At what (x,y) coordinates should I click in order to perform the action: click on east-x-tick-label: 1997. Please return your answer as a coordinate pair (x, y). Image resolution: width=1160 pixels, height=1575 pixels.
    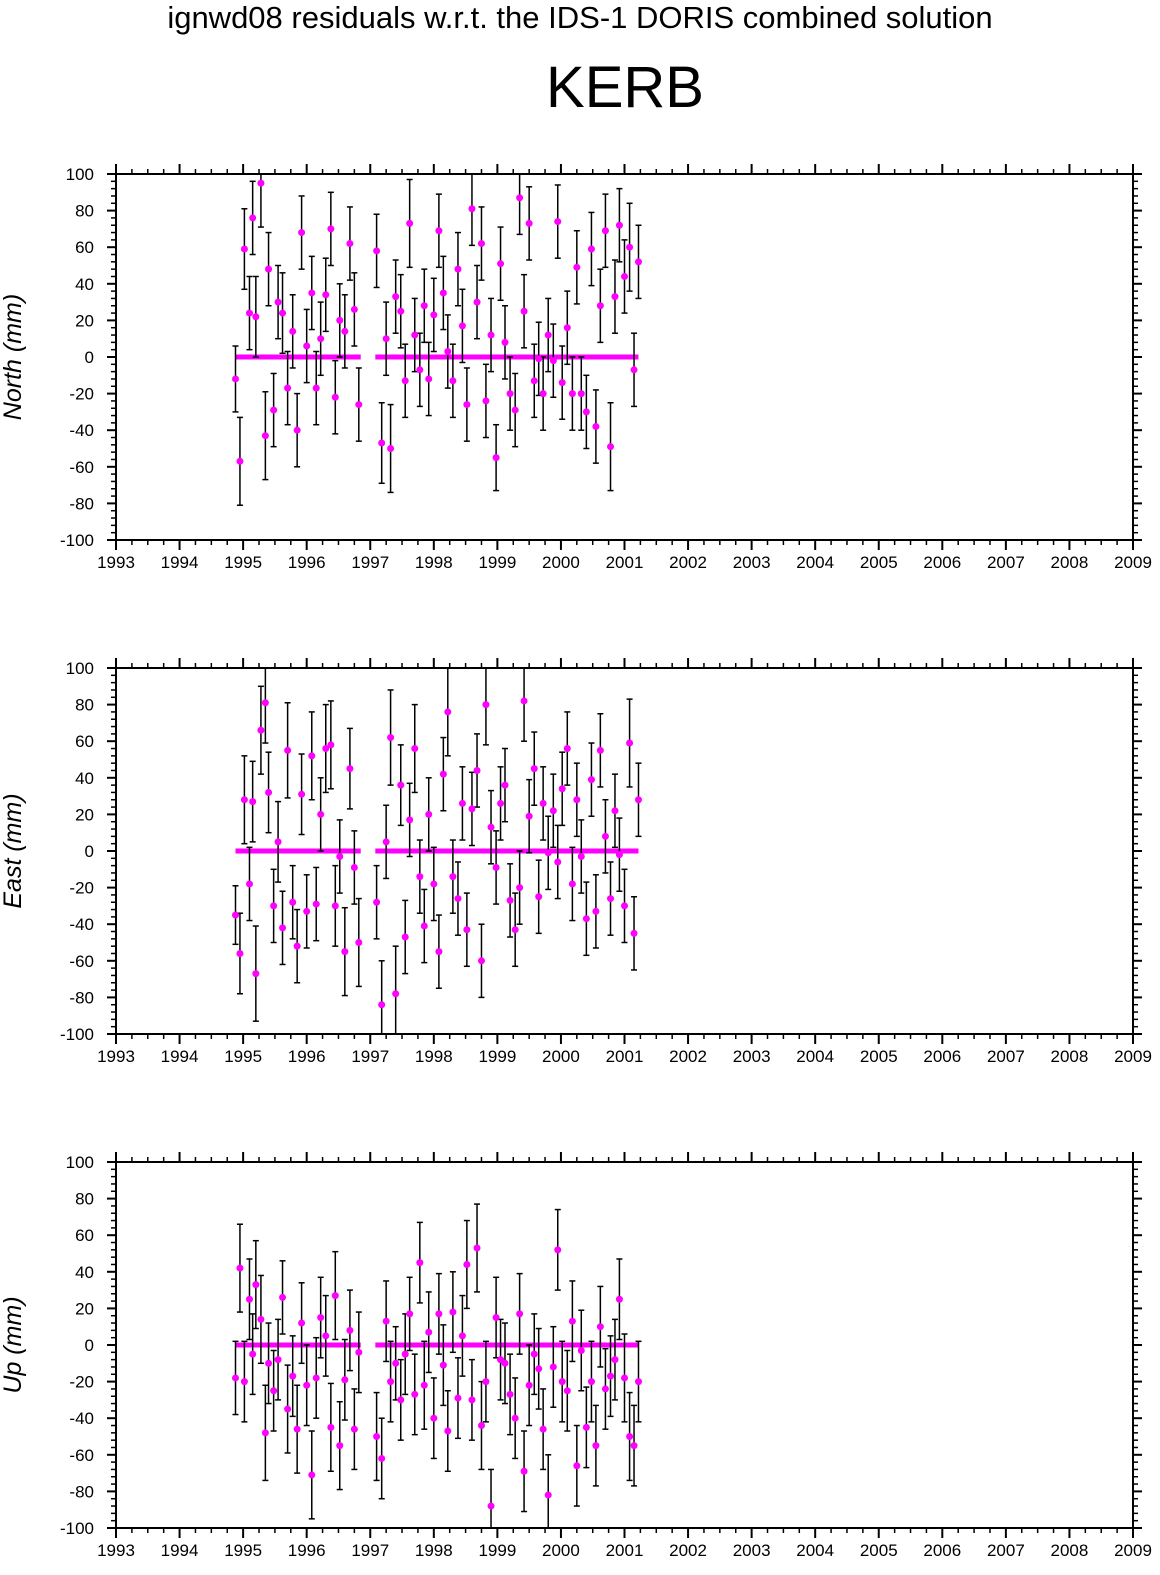
    Looking at the image, I should click on (370, 1056).